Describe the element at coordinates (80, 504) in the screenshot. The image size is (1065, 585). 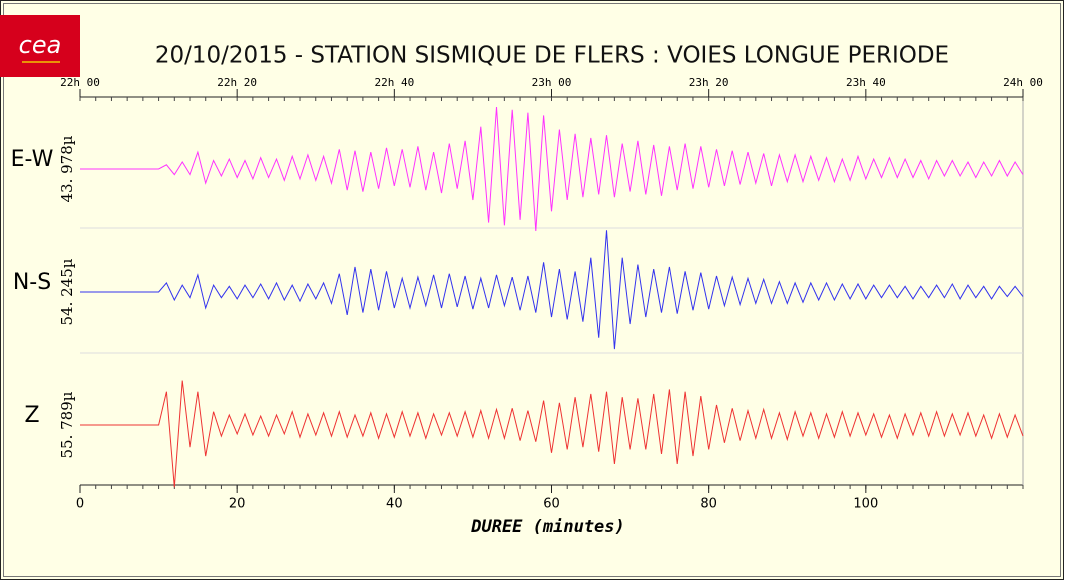
I see `x-tick-label: 0` at that location.